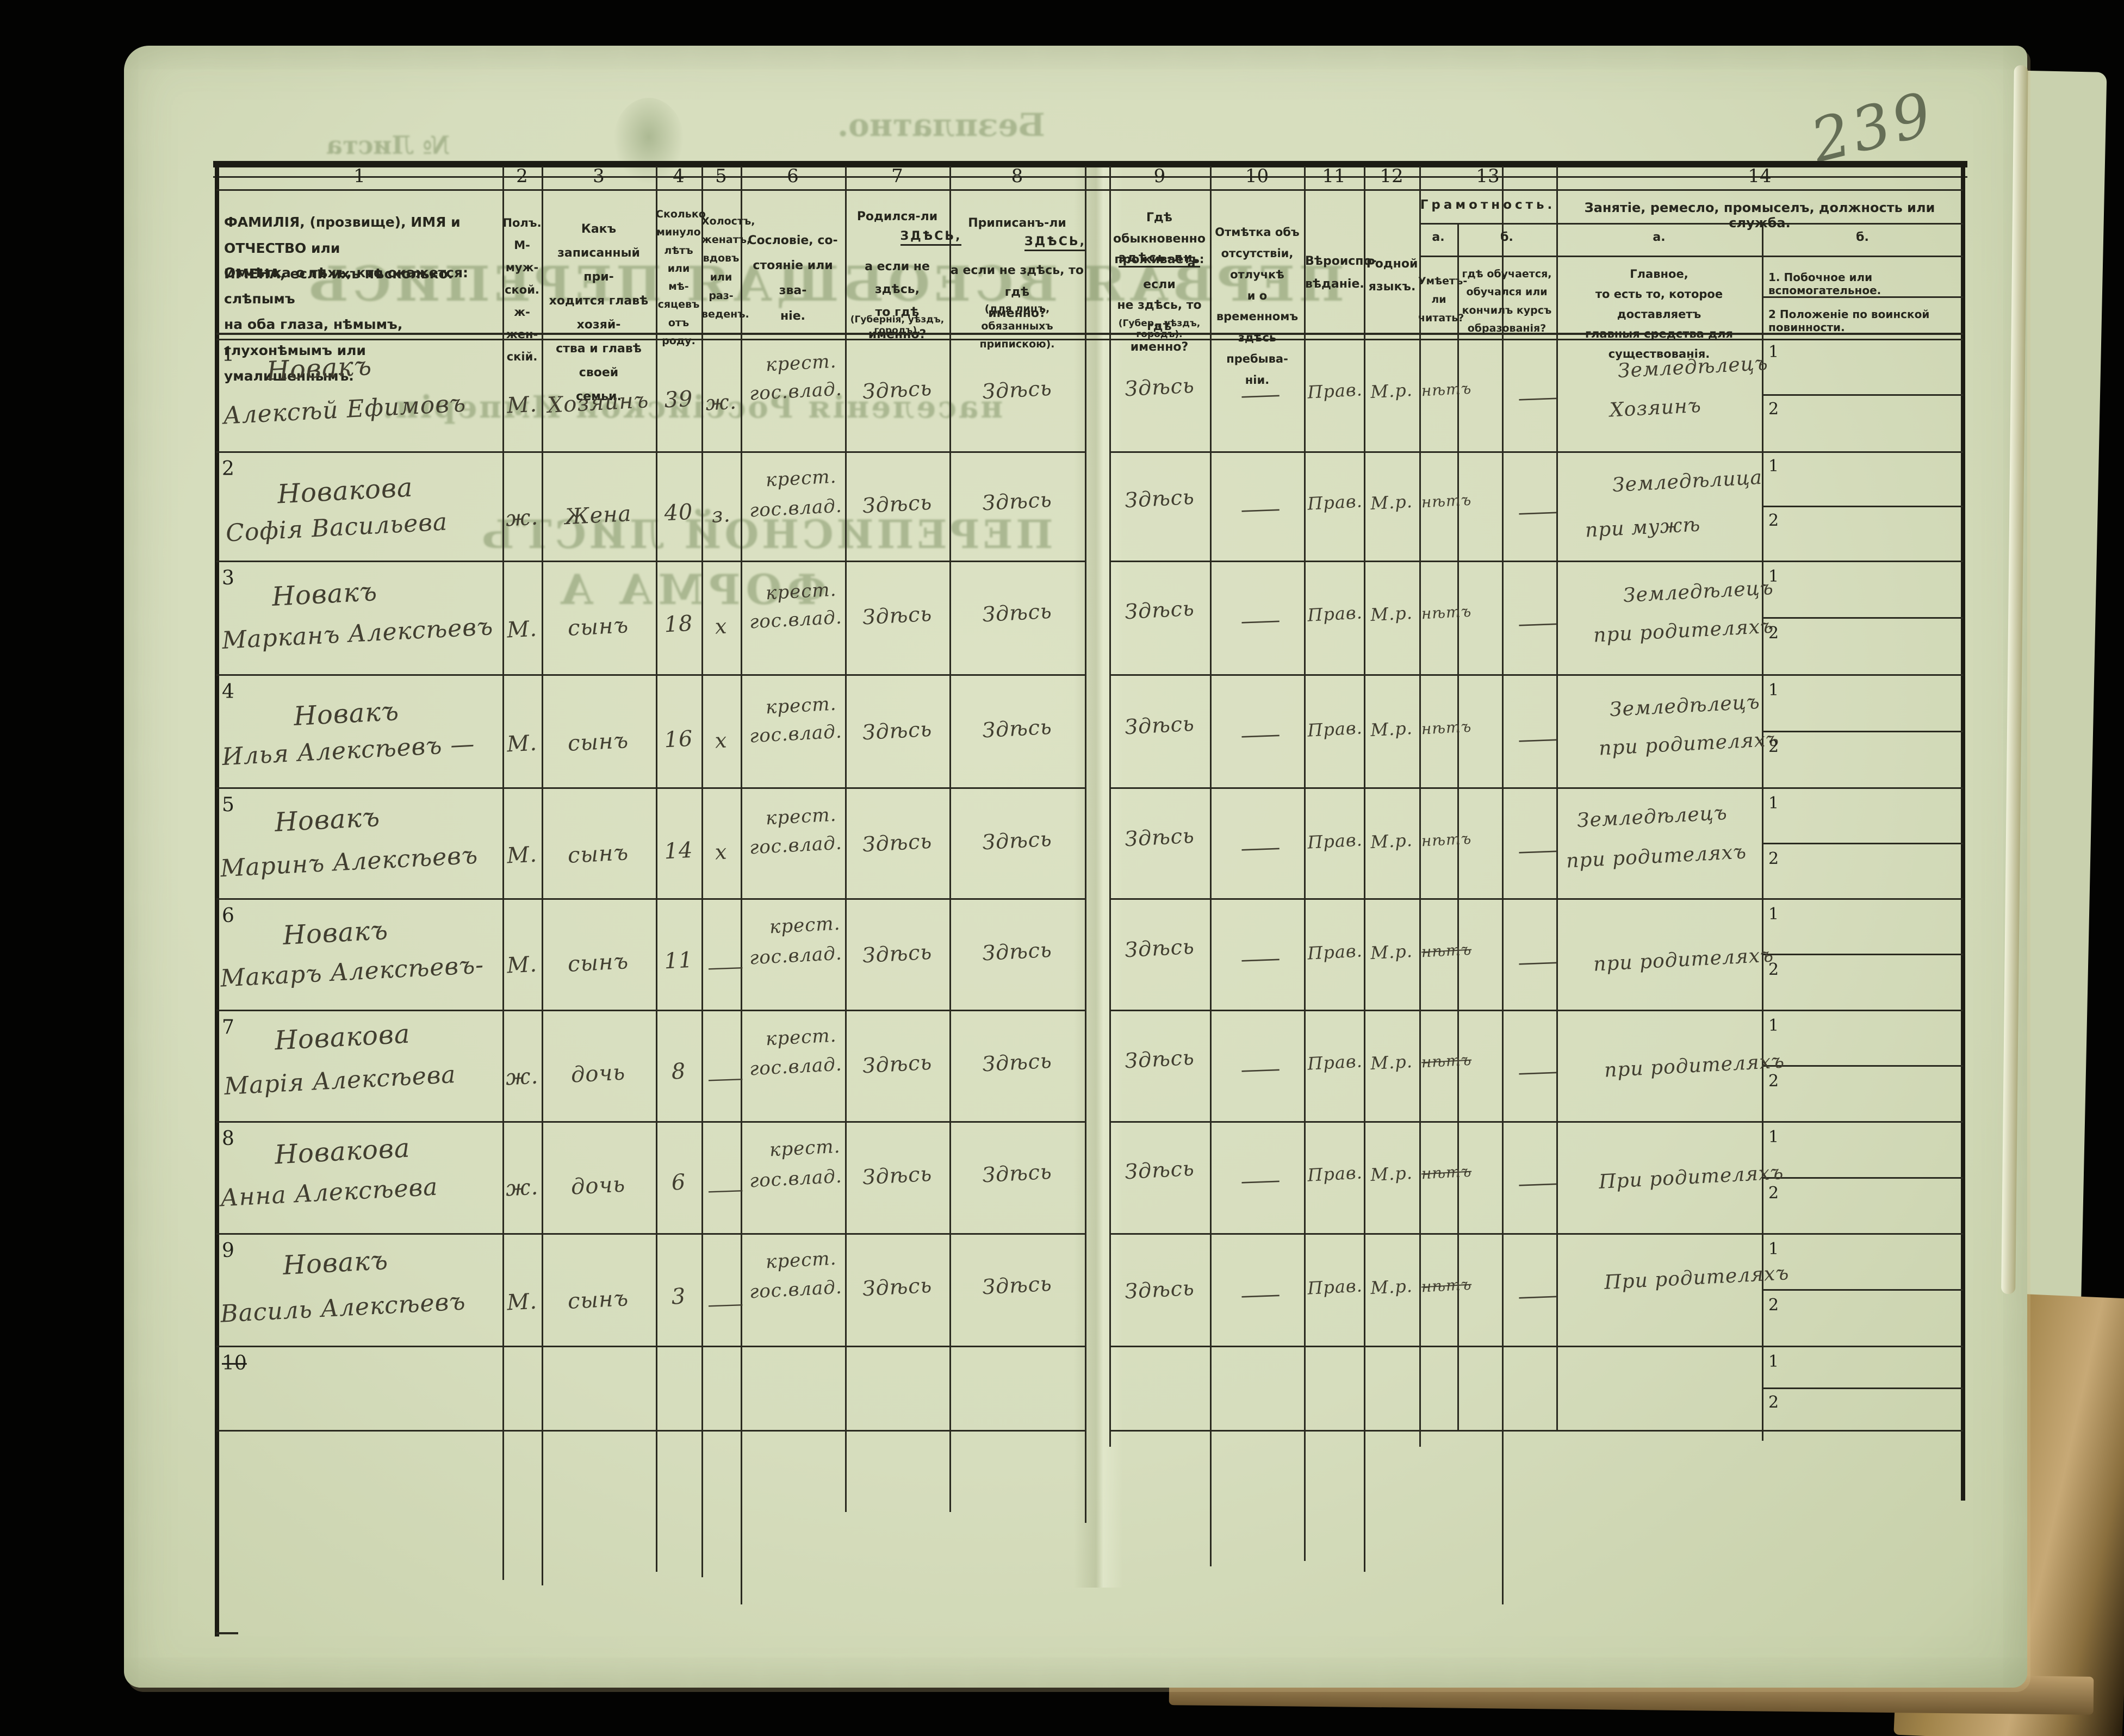 The image size is (2124, 1736). I want to click on row-number: 1, so click(228, 355).